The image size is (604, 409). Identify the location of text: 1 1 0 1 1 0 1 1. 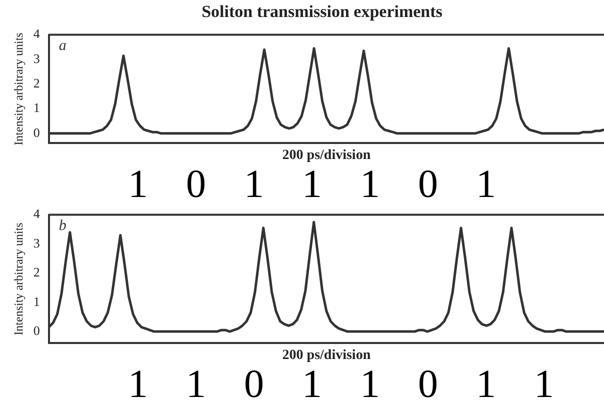
(341, 383).